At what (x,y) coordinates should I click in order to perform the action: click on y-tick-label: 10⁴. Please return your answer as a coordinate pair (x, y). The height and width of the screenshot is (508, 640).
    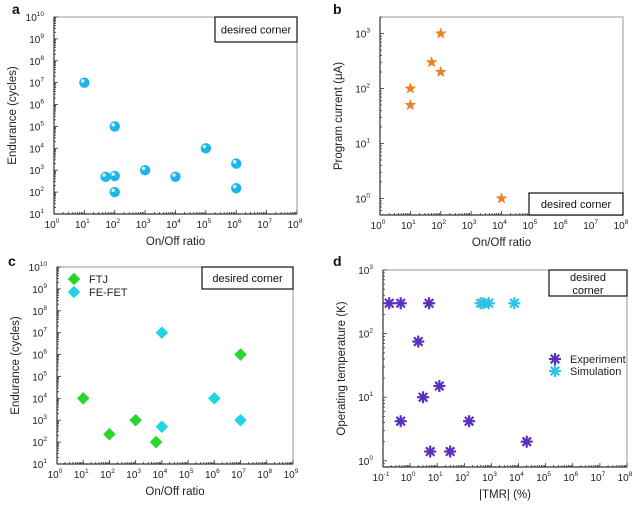
    Looking at the image, I should click on (36, 148).